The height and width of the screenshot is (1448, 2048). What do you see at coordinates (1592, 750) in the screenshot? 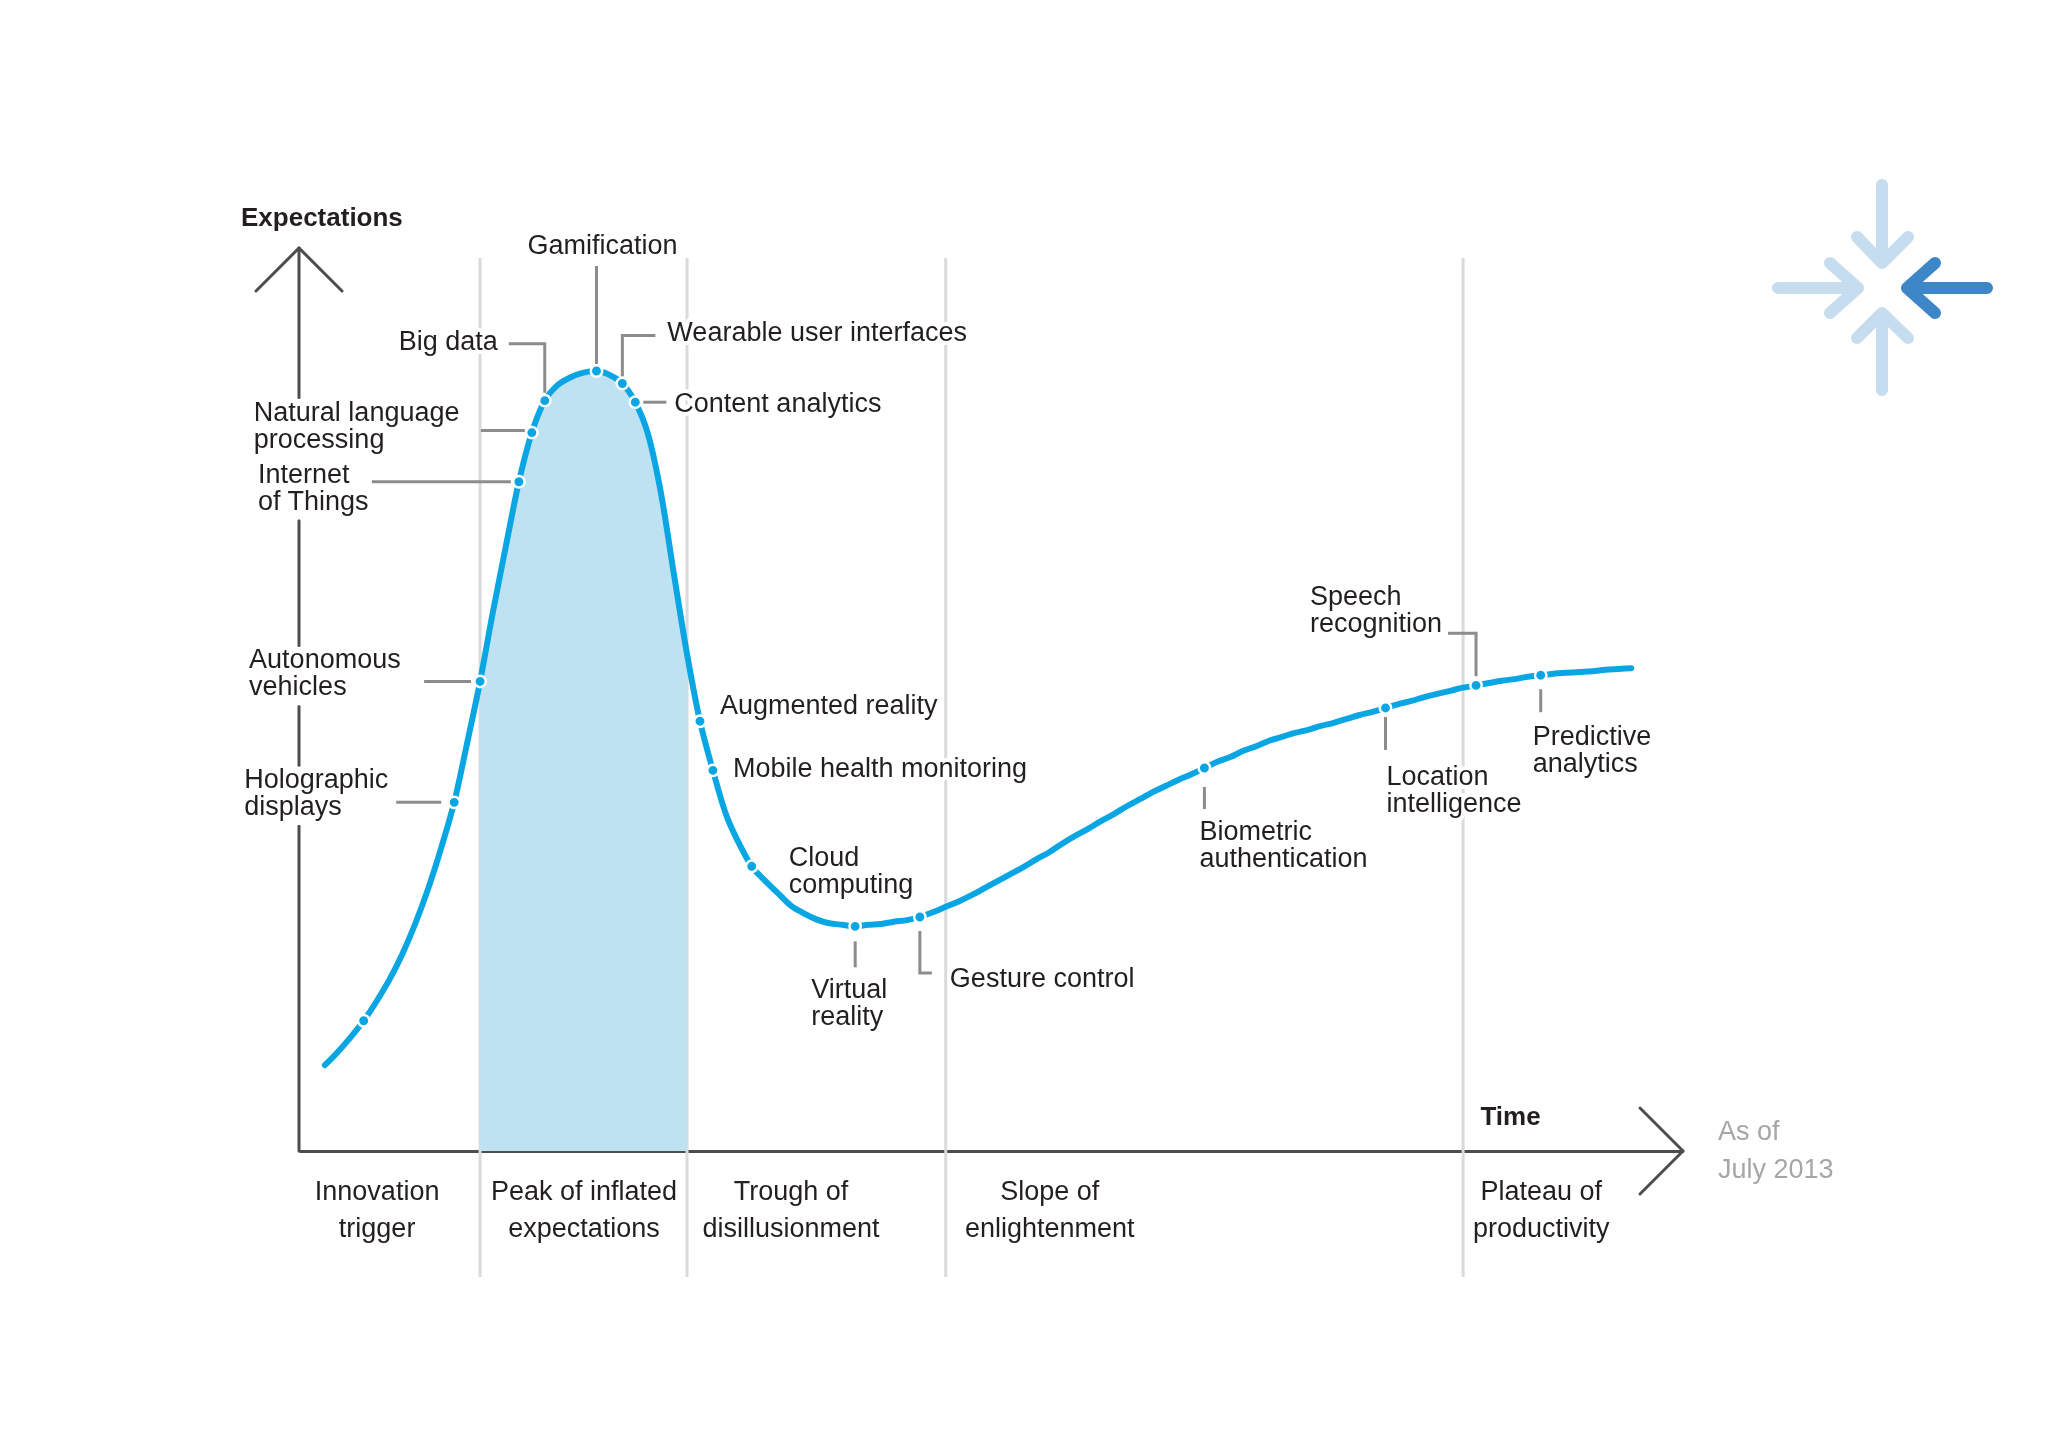
I see `annotation: Predictive analytics` at bounding box center [1592, 750].